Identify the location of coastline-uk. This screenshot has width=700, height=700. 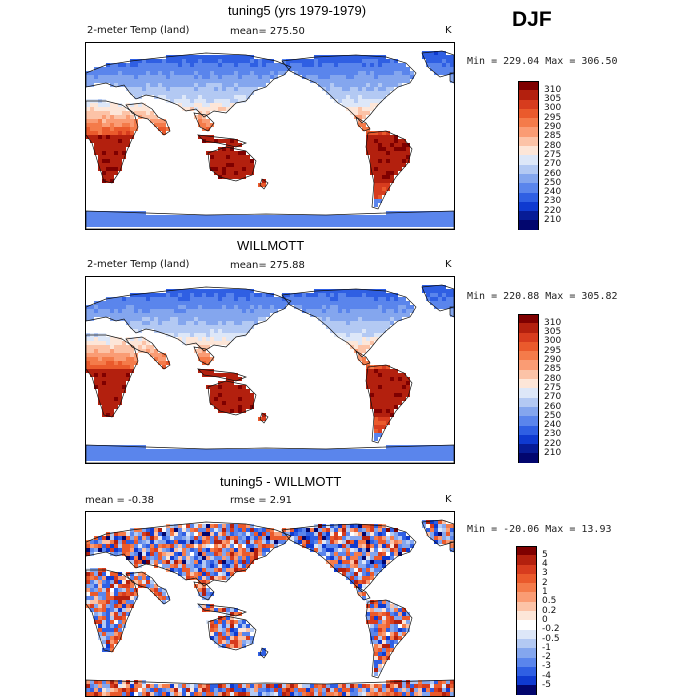
(451, 547).